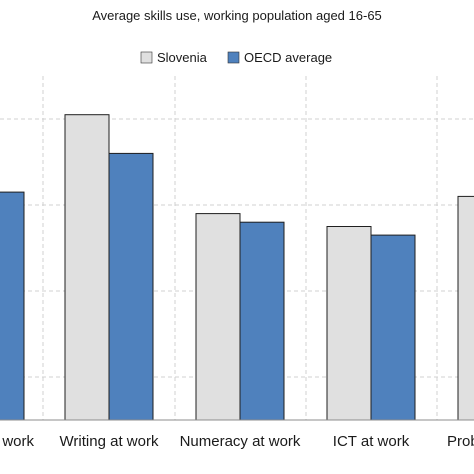 This screenshot has width=474, height=474. What do you see at coordinates (17, 441) in the screenshot?
I see `x-tick-label: work` at bounding box center [17, 441].